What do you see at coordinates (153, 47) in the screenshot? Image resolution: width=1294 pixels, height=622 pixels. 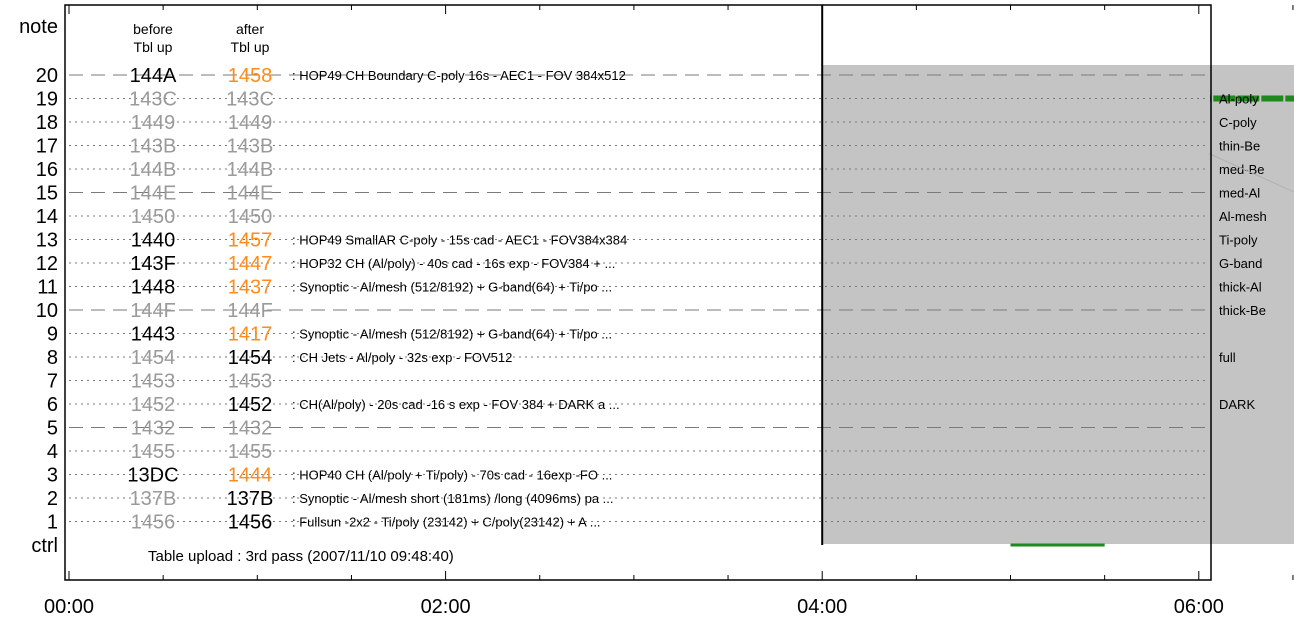 I see `before-column-header-line2: Tbl up` at bounding box center [153, 47].